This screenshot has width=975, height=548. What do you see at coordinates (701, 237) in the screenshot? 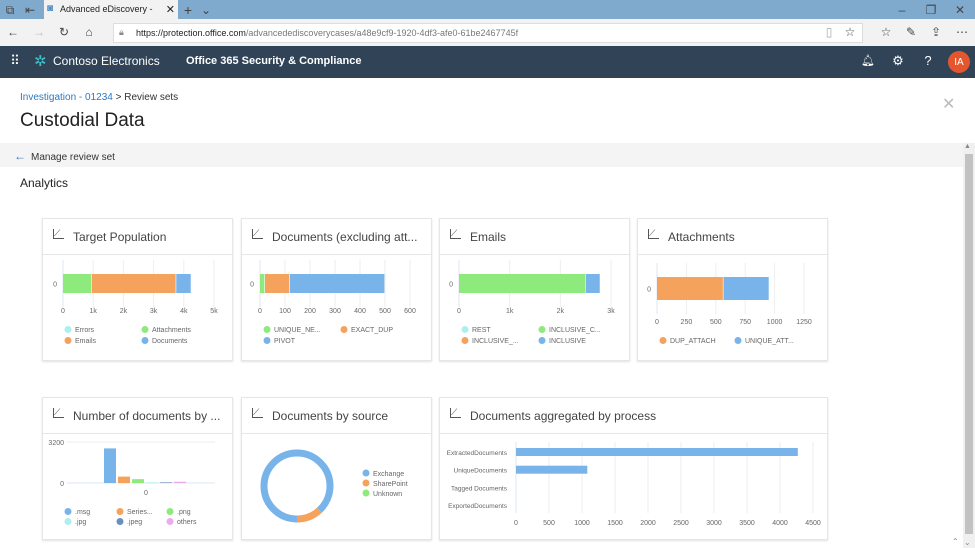
I see `chart-title: Attachments` at bounding box center [701, 237].